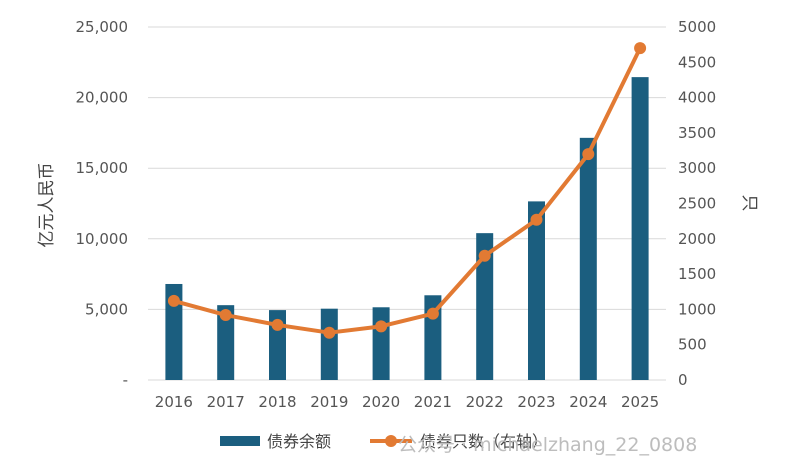 Image resolution: width=787 pixels, height=475 pixels. I want to click on right-tick-label: 4500, so click(697, 62).